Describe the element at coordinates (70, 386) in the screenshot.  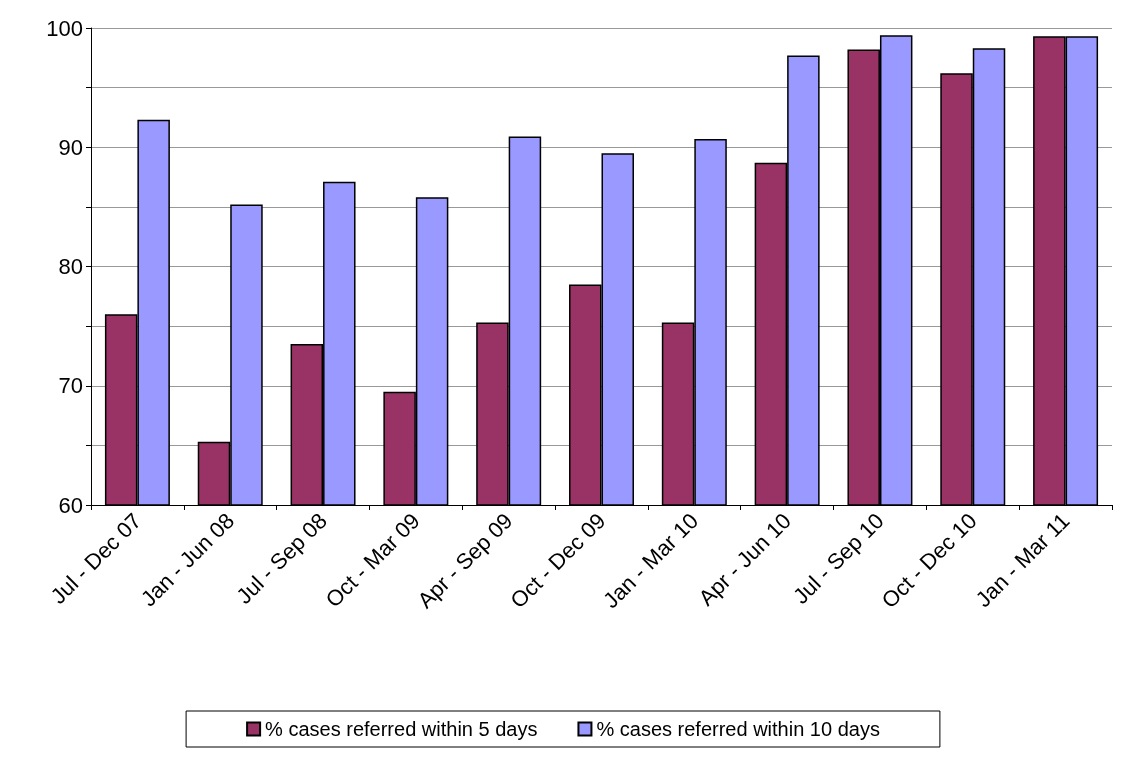
I see `y-tick-label: 70` at that location.